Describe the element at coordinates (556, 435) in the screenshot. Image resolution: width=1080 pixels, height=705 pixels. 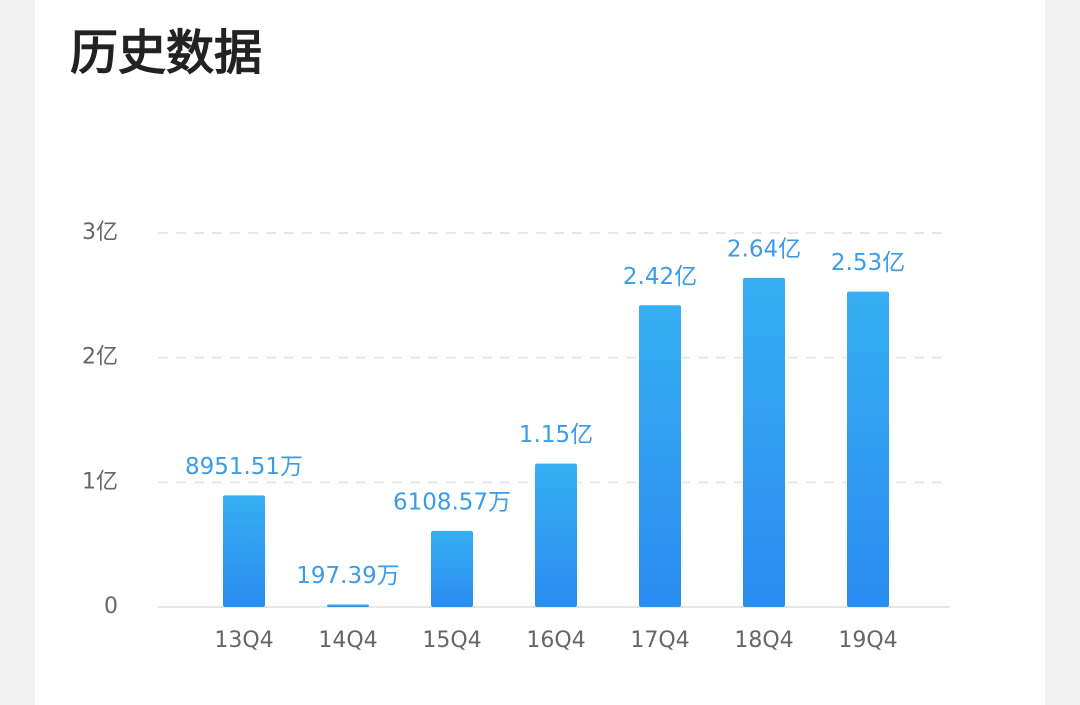
I see `value-label: 1.15亿` at that location.